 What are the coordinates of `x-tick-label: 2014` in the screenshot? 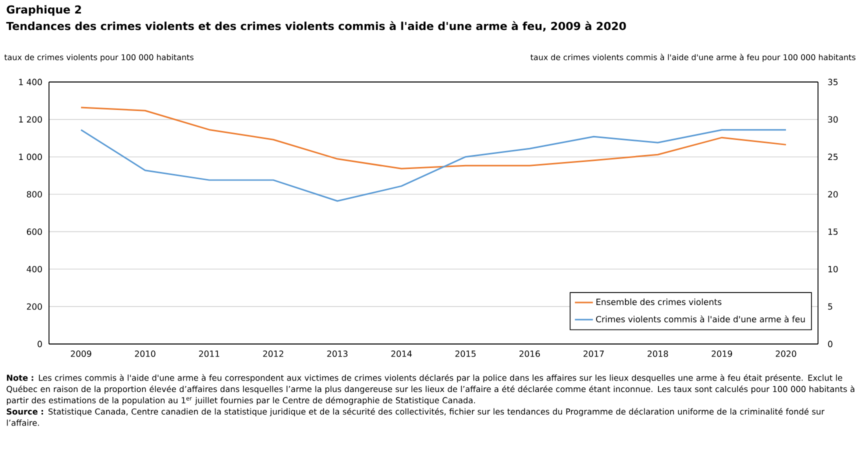 It's located at (401, 353).